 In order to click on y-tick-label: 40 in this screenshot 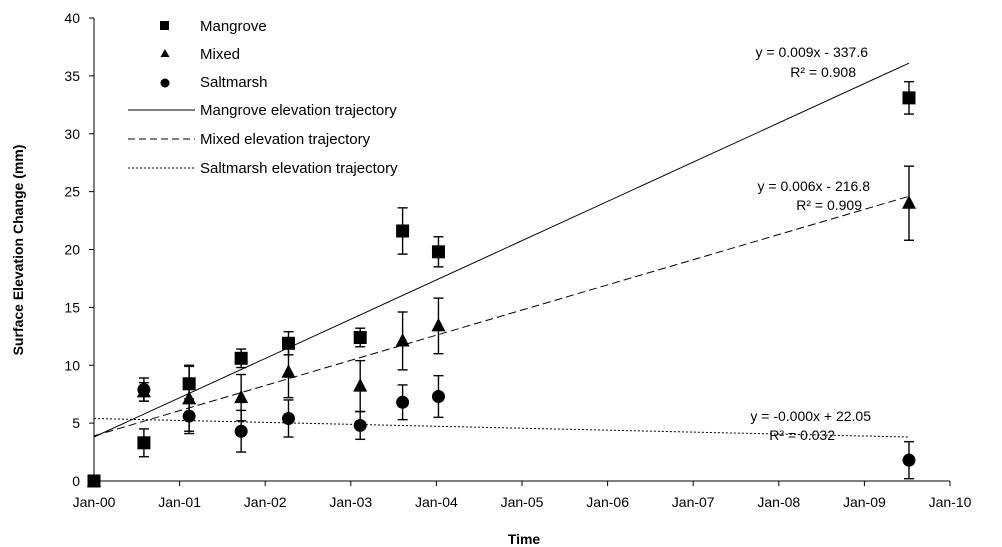, I will do `click(72, 18)`.